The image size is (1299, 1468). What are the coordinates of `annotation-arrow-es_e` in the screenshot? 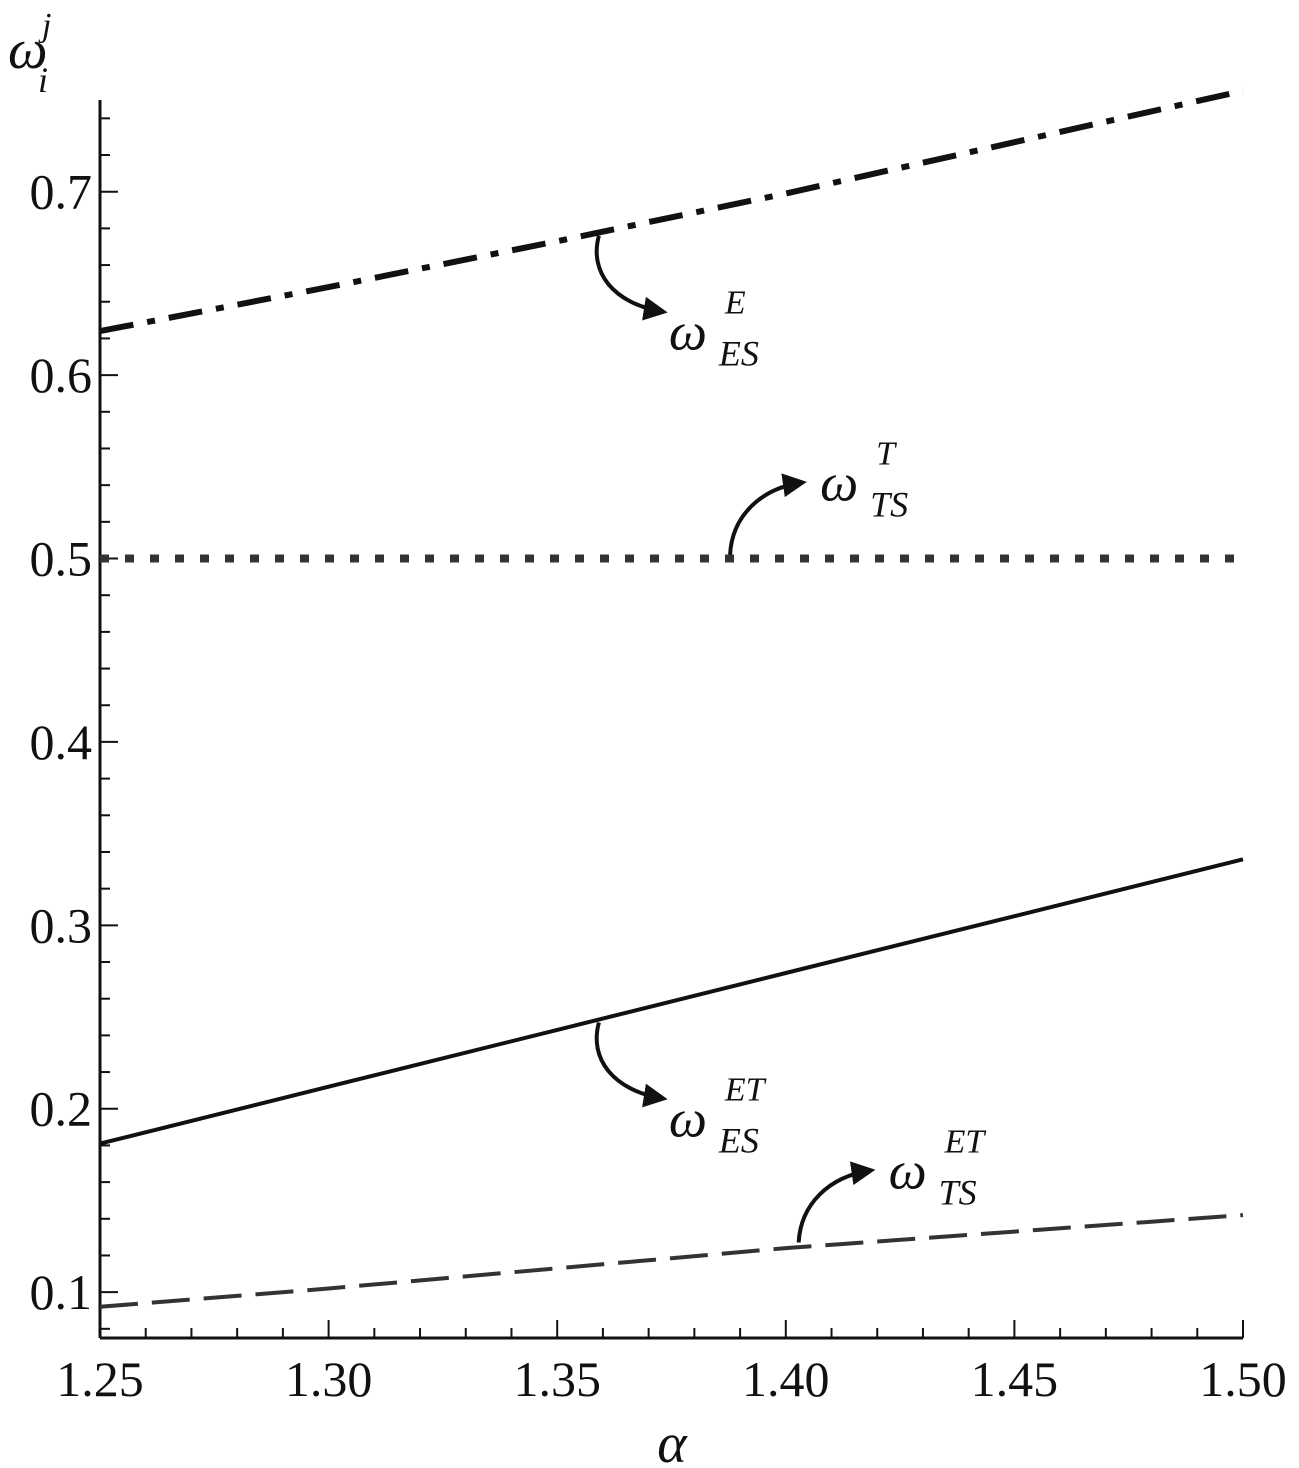 It's located at (631, 278).